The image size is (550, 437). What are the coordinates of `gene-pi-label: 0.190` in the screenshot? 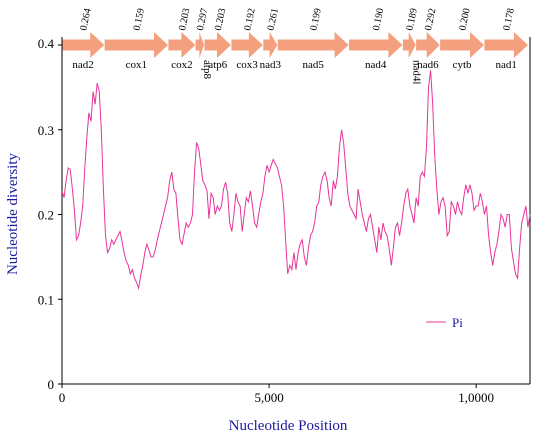 It's located at (378, 19).